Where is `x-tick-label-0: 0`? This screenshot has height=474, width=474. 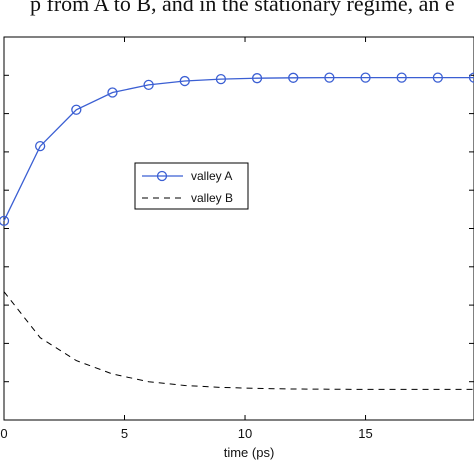
x-tick-label-0: 0 is located at coordinates (3, 433).